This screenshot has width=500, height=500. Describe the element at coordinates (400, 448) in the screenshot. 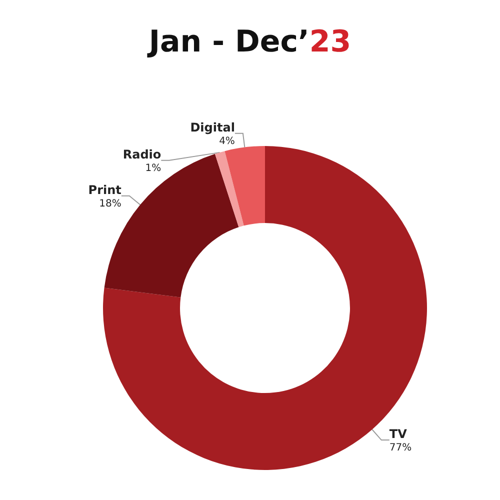

I see `data-label: 77%` at that location.